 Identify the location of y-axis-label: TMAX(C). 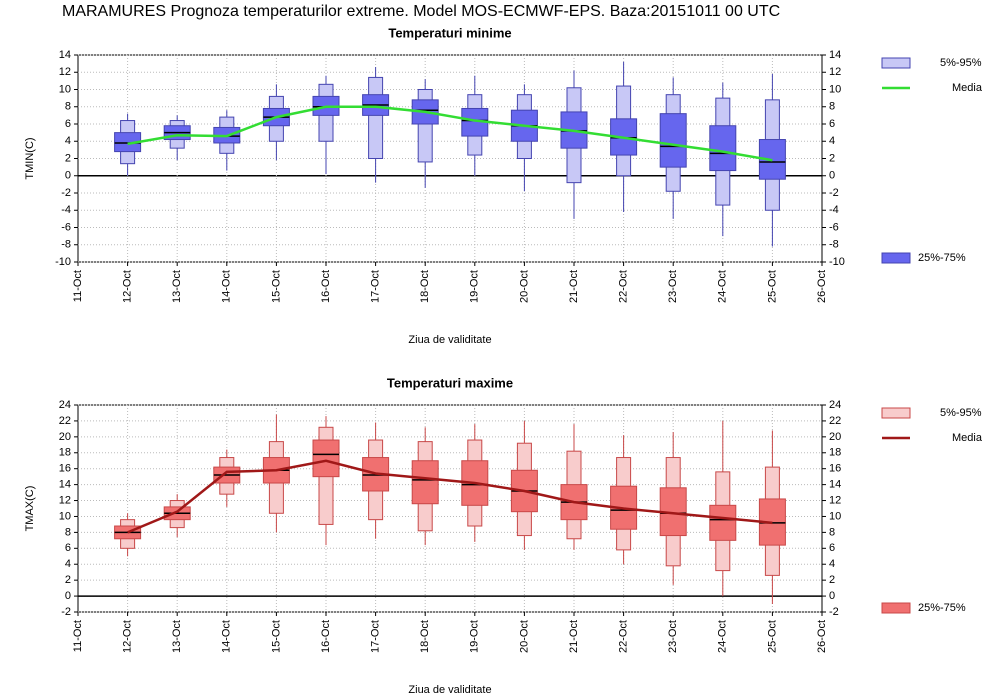
(30, 509).